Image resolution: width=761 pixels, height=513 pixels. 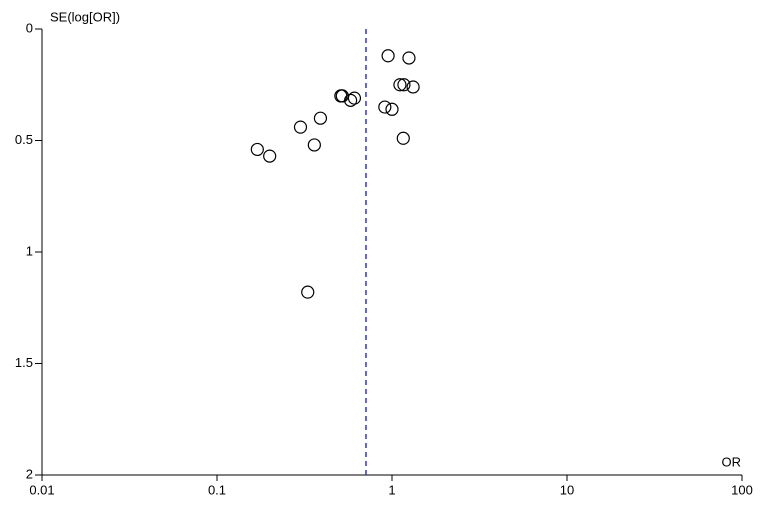 I want to click on x-tick-label: 10, so click(x=567, y=489).